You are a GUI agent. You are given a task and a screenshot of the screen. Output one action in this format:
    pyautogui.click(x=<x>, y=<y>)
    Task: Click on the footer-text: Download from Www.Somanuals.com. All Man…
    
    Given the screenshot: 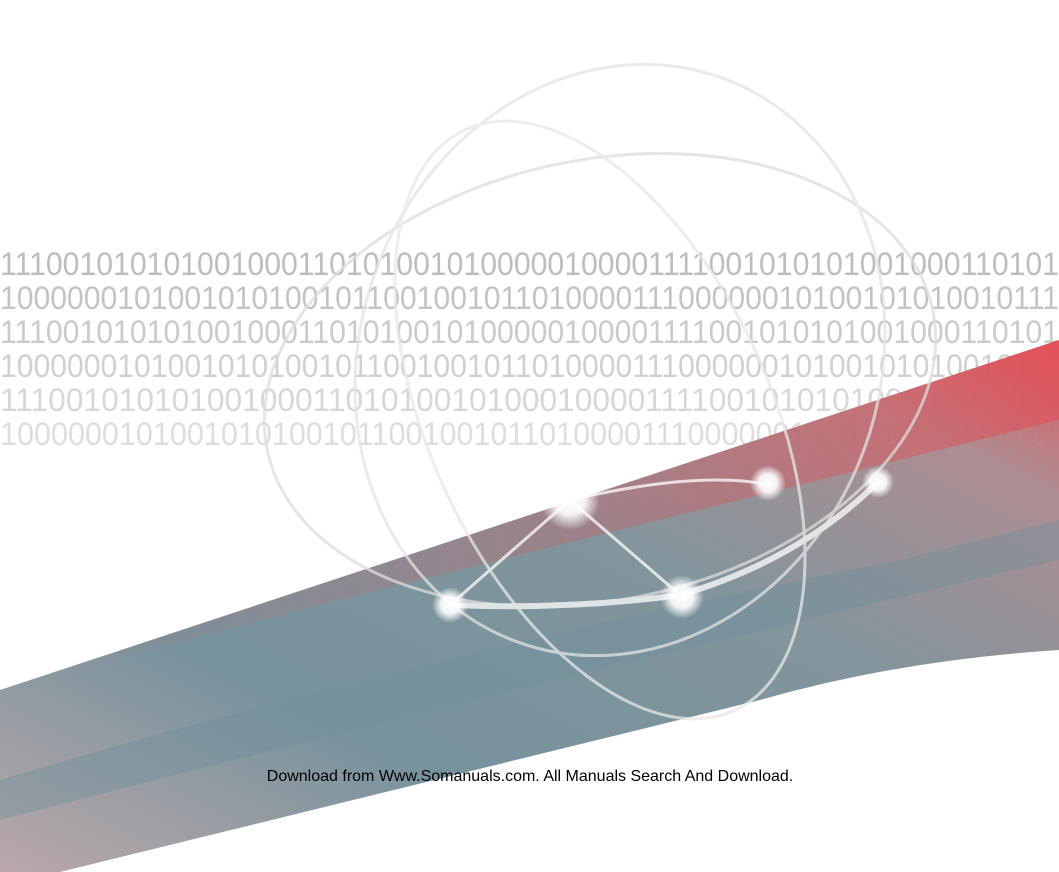 What is the action you would take?
    pyautogui.click(x=530, y=776)
    